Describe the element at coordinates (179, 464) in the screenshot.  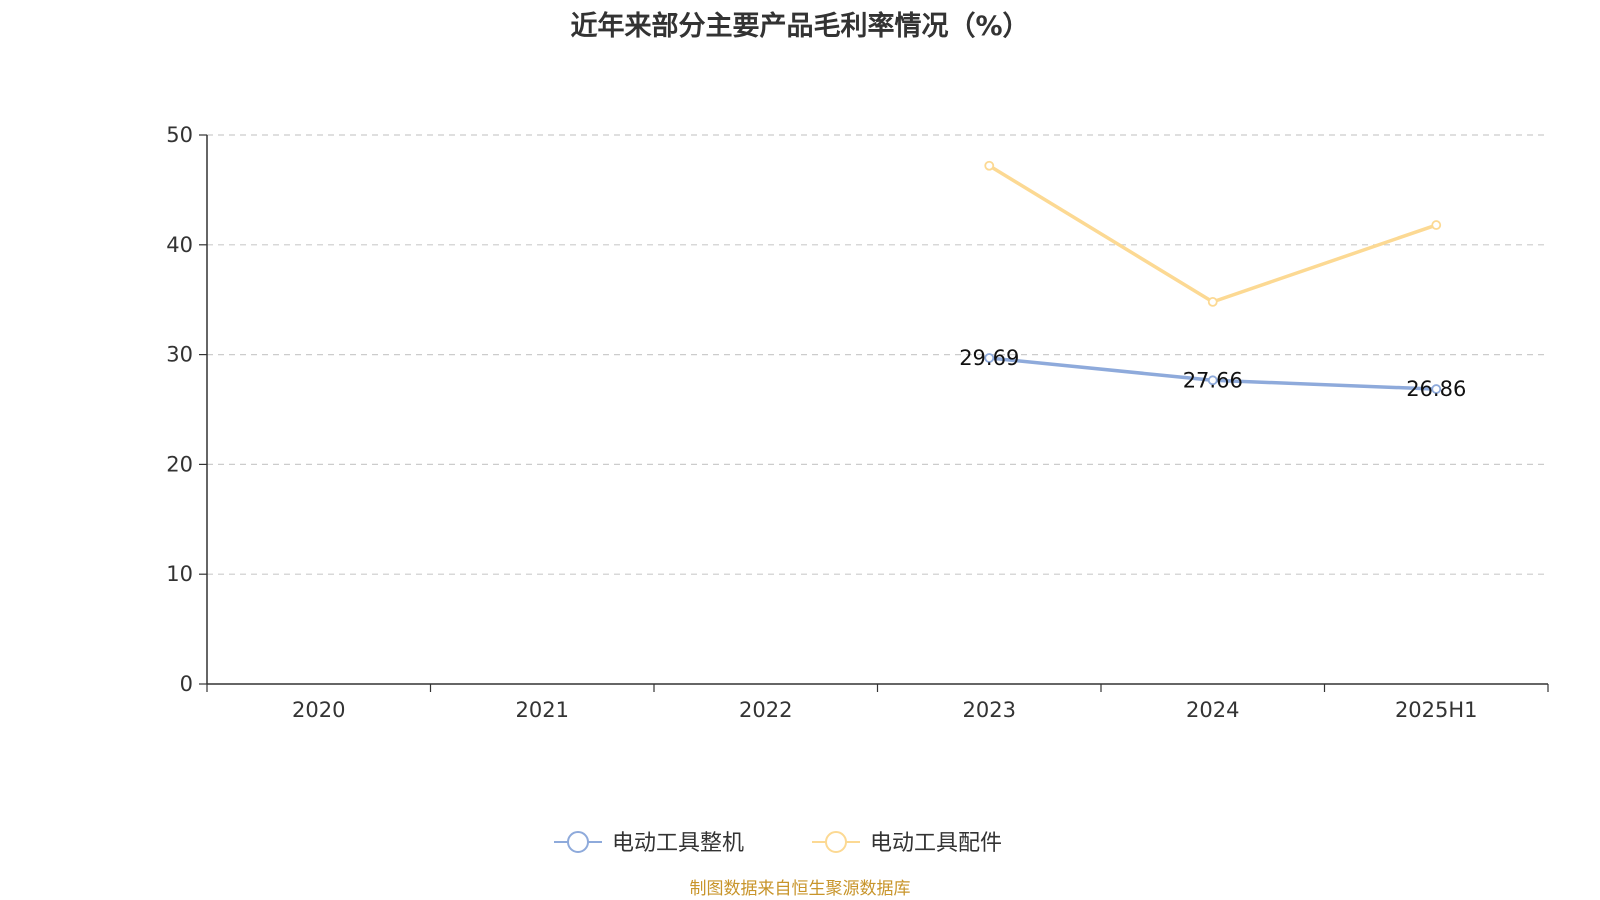
I see `y-tick-label: 20` at that location.